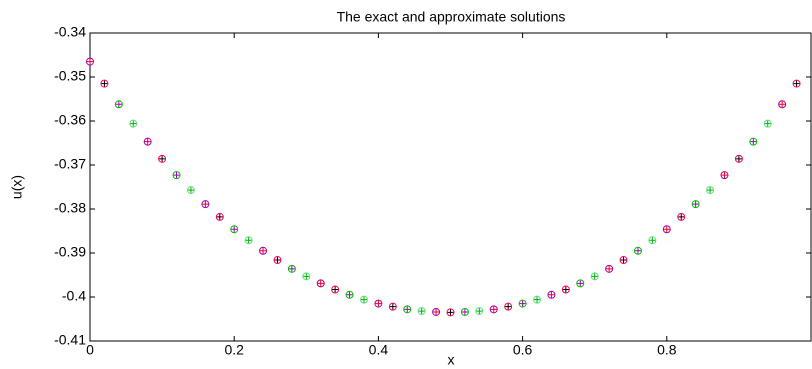  Describe the element at coordinates (451, 360) in the screenshot. I see `x-axis-label: x` at that location.